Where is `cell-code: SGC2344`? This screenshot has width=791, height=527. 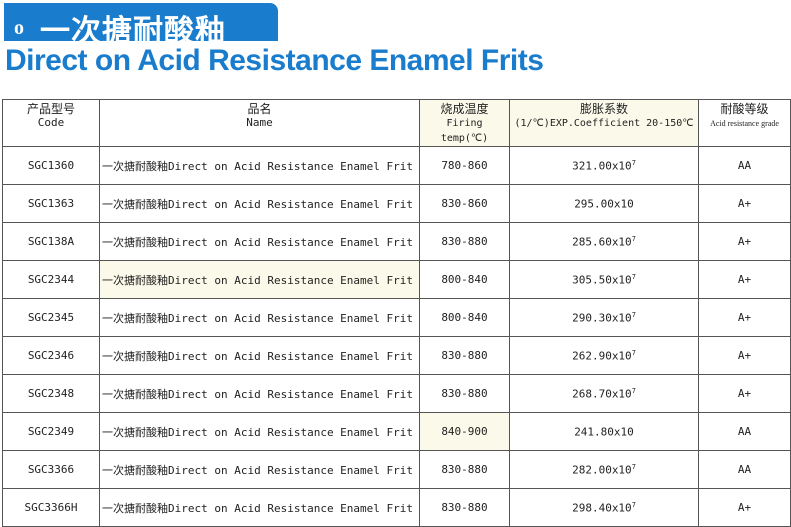 cell-code: SGC2344 is located at coordinates (51, 279).